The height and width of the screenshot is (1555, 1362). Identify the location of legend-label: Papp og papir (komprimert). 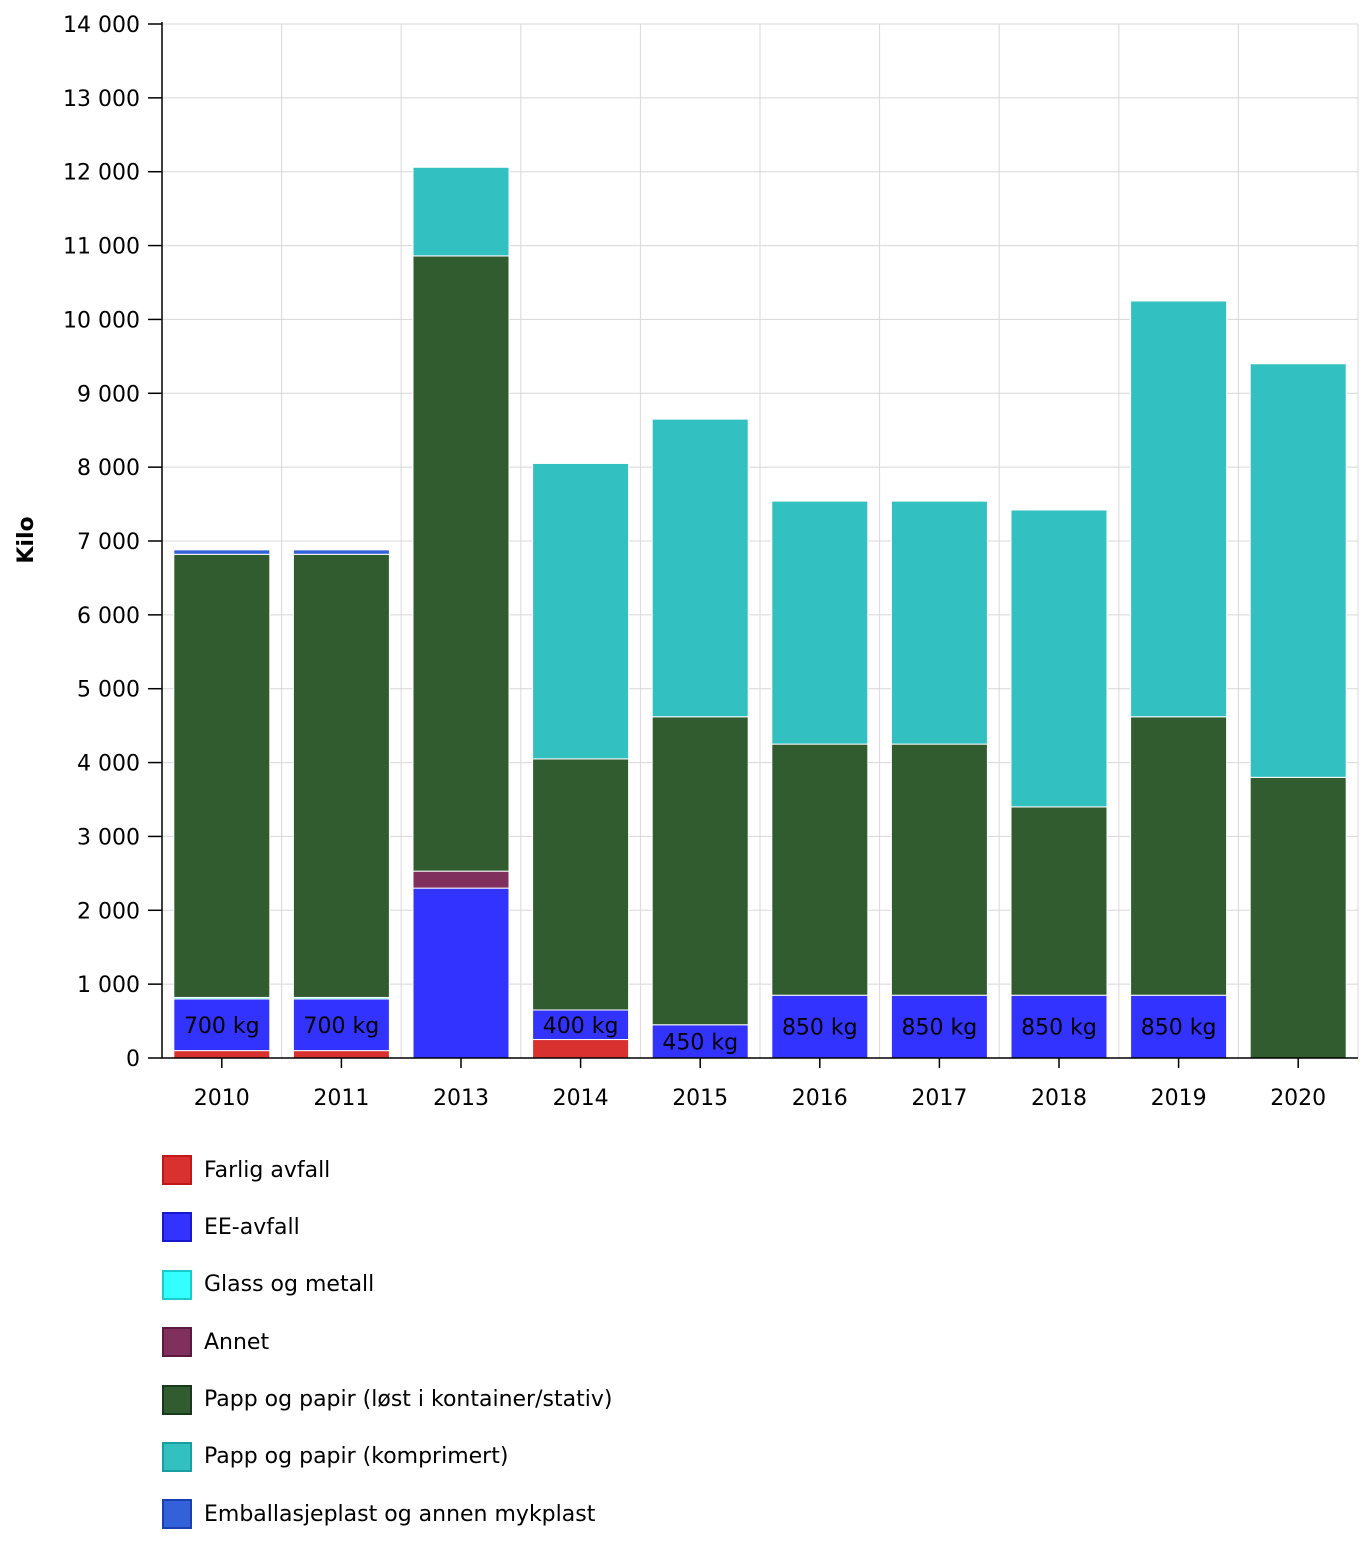
(356, 1457).